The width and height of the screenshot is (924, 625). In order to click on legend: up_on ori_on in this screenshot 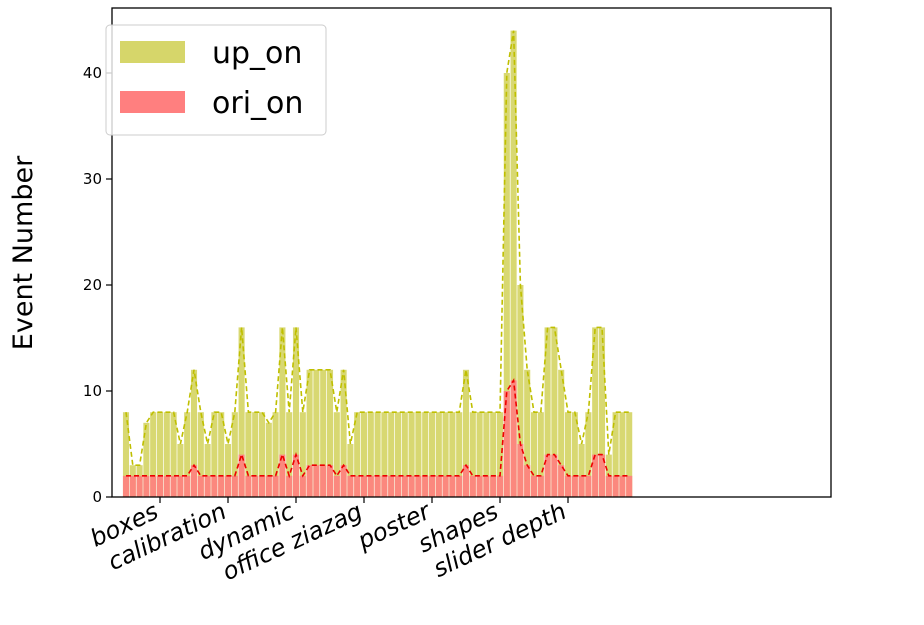, I will do `click(216, 80)`.